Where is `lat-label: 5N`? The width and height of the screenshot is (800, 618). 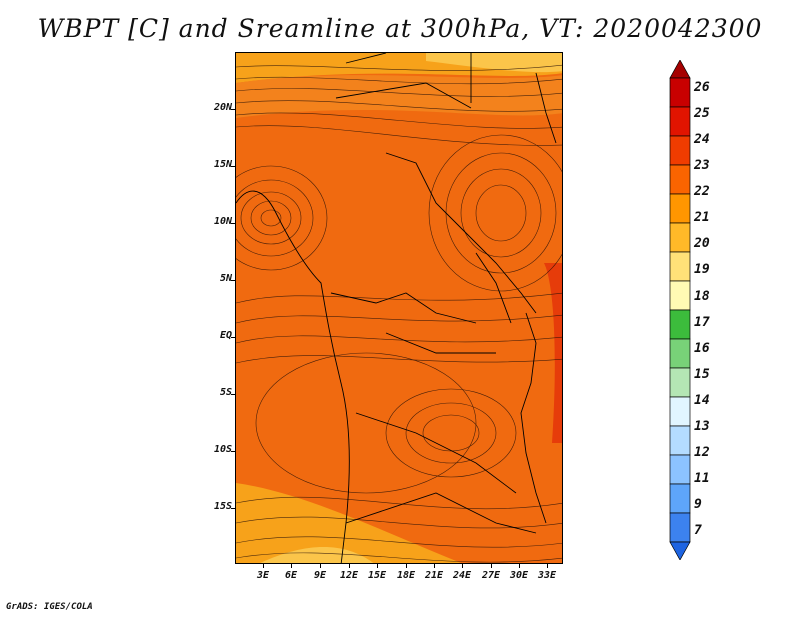 lat-label: 5N is located at coordinates (225, 278).